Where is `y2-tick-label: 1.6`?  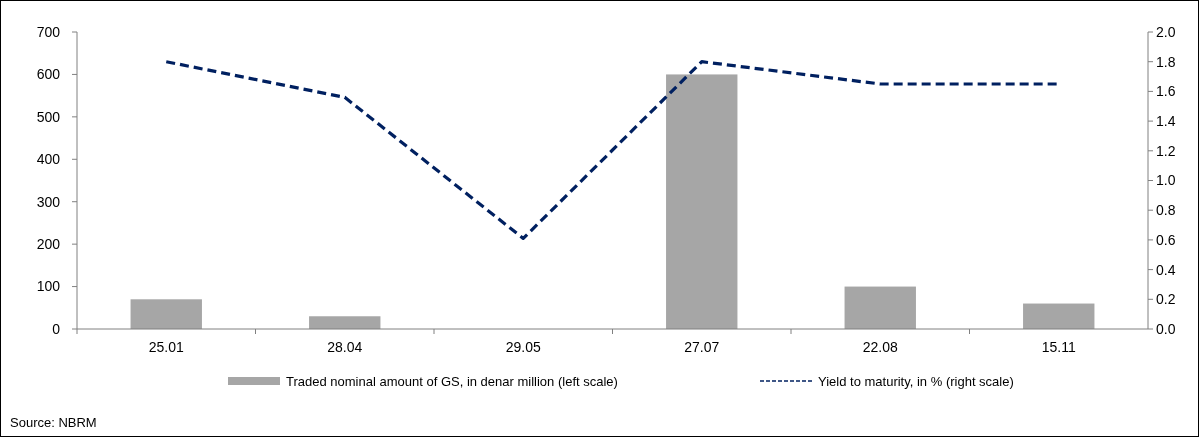
y2-tick-label: 1.6 is located at coordinates (1166, 91).